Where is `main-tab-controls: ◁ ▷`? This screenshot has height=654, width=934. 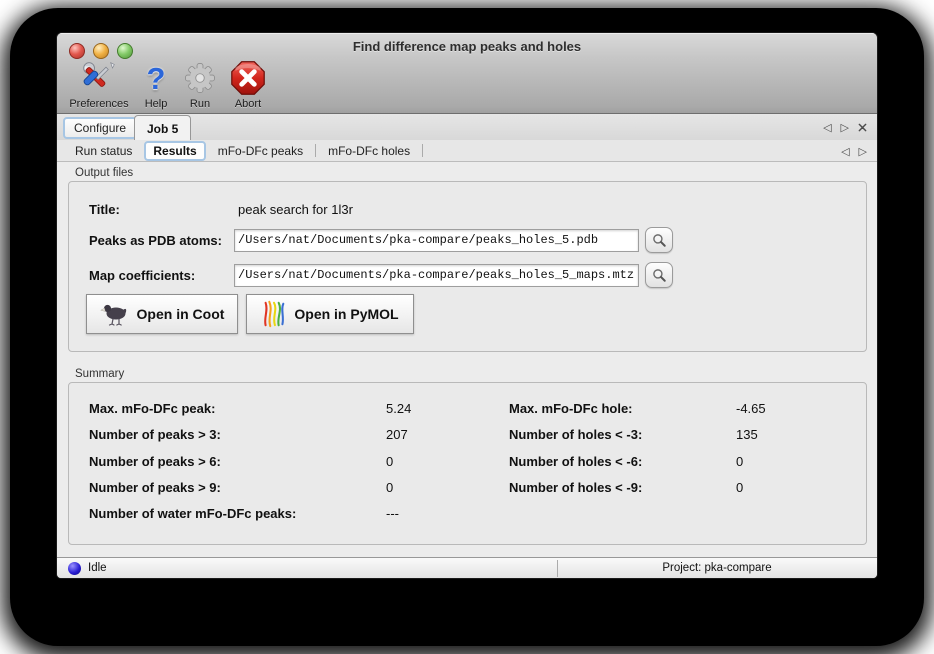 main-tab-controls: ◁ ▷ is located at coordinates (845, 127).